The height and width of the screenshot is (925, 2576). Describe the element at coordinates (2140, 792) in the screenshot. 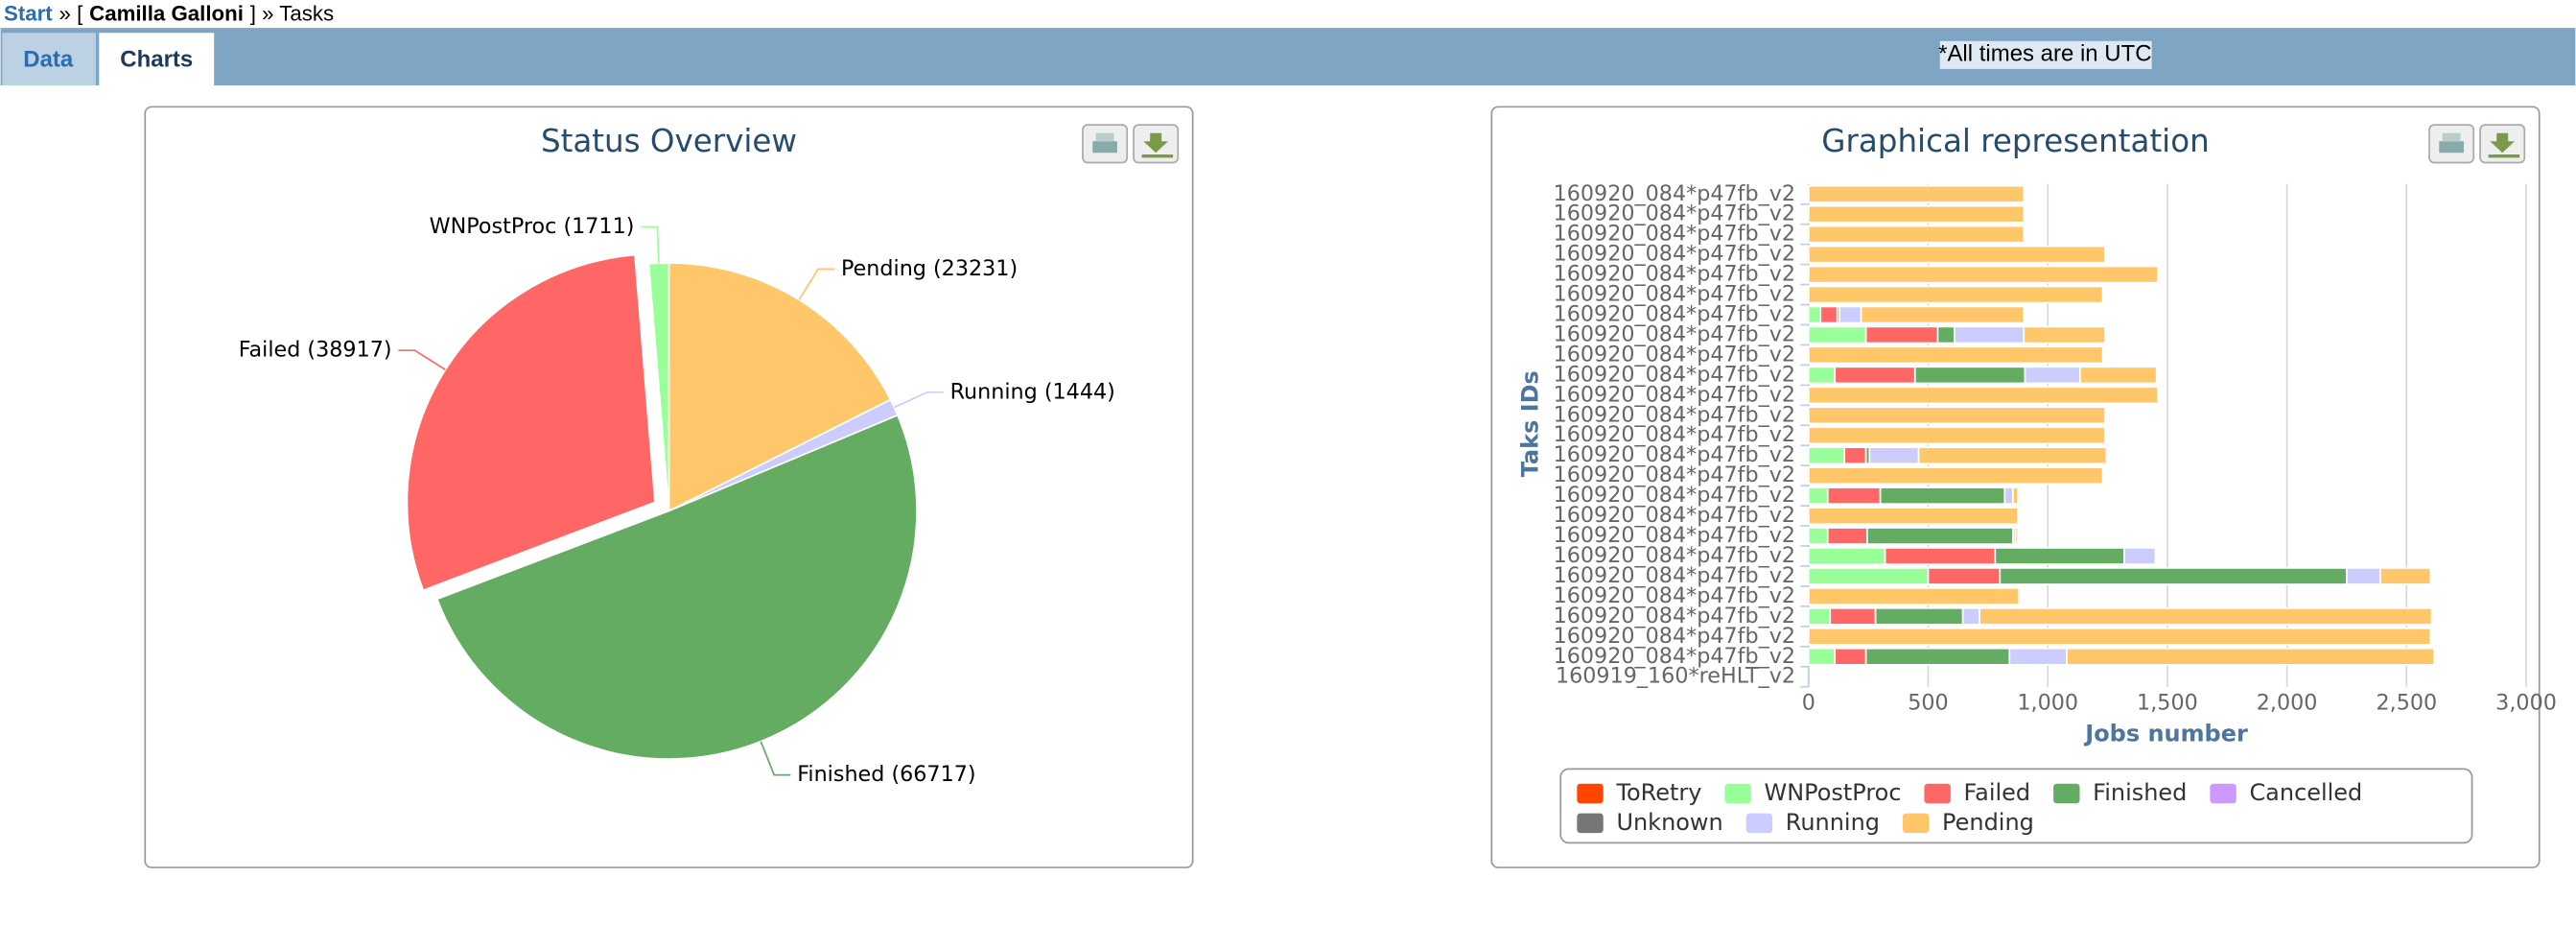

I see `legend-label: Finished` at that location.